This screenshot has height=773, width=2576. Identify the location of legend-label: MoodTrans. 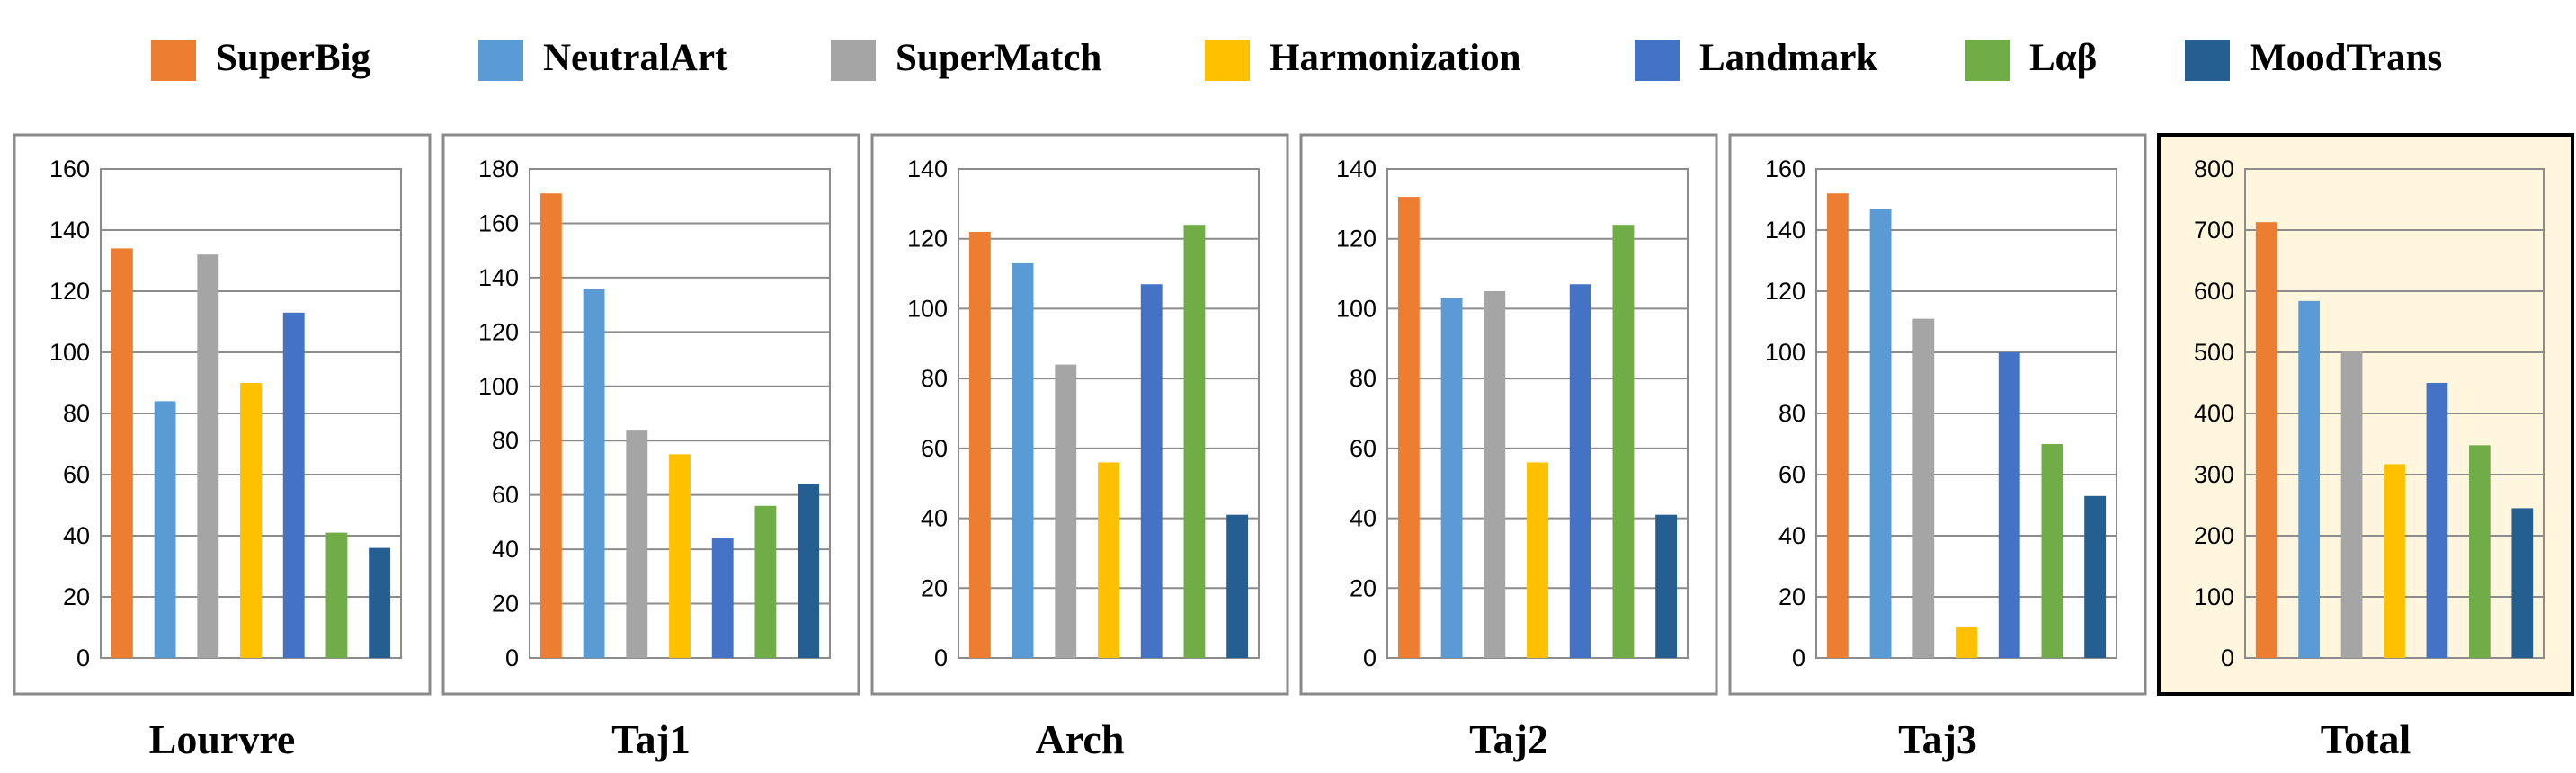
(2346, 58).